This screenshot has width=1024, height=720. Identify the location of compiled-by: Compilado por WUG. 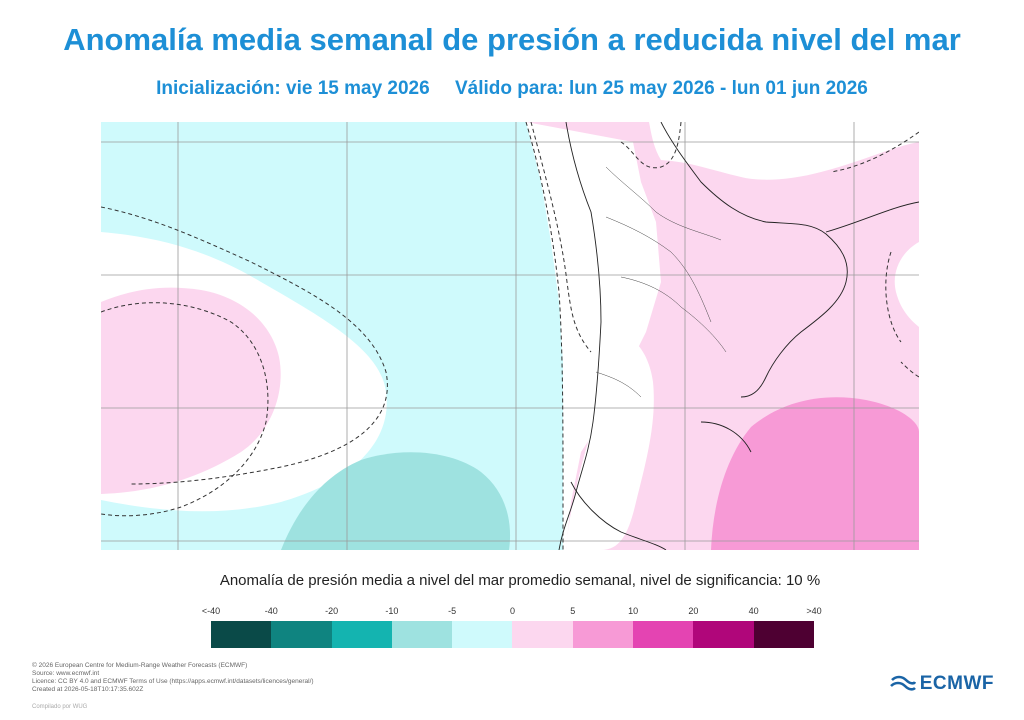
(60, 707).